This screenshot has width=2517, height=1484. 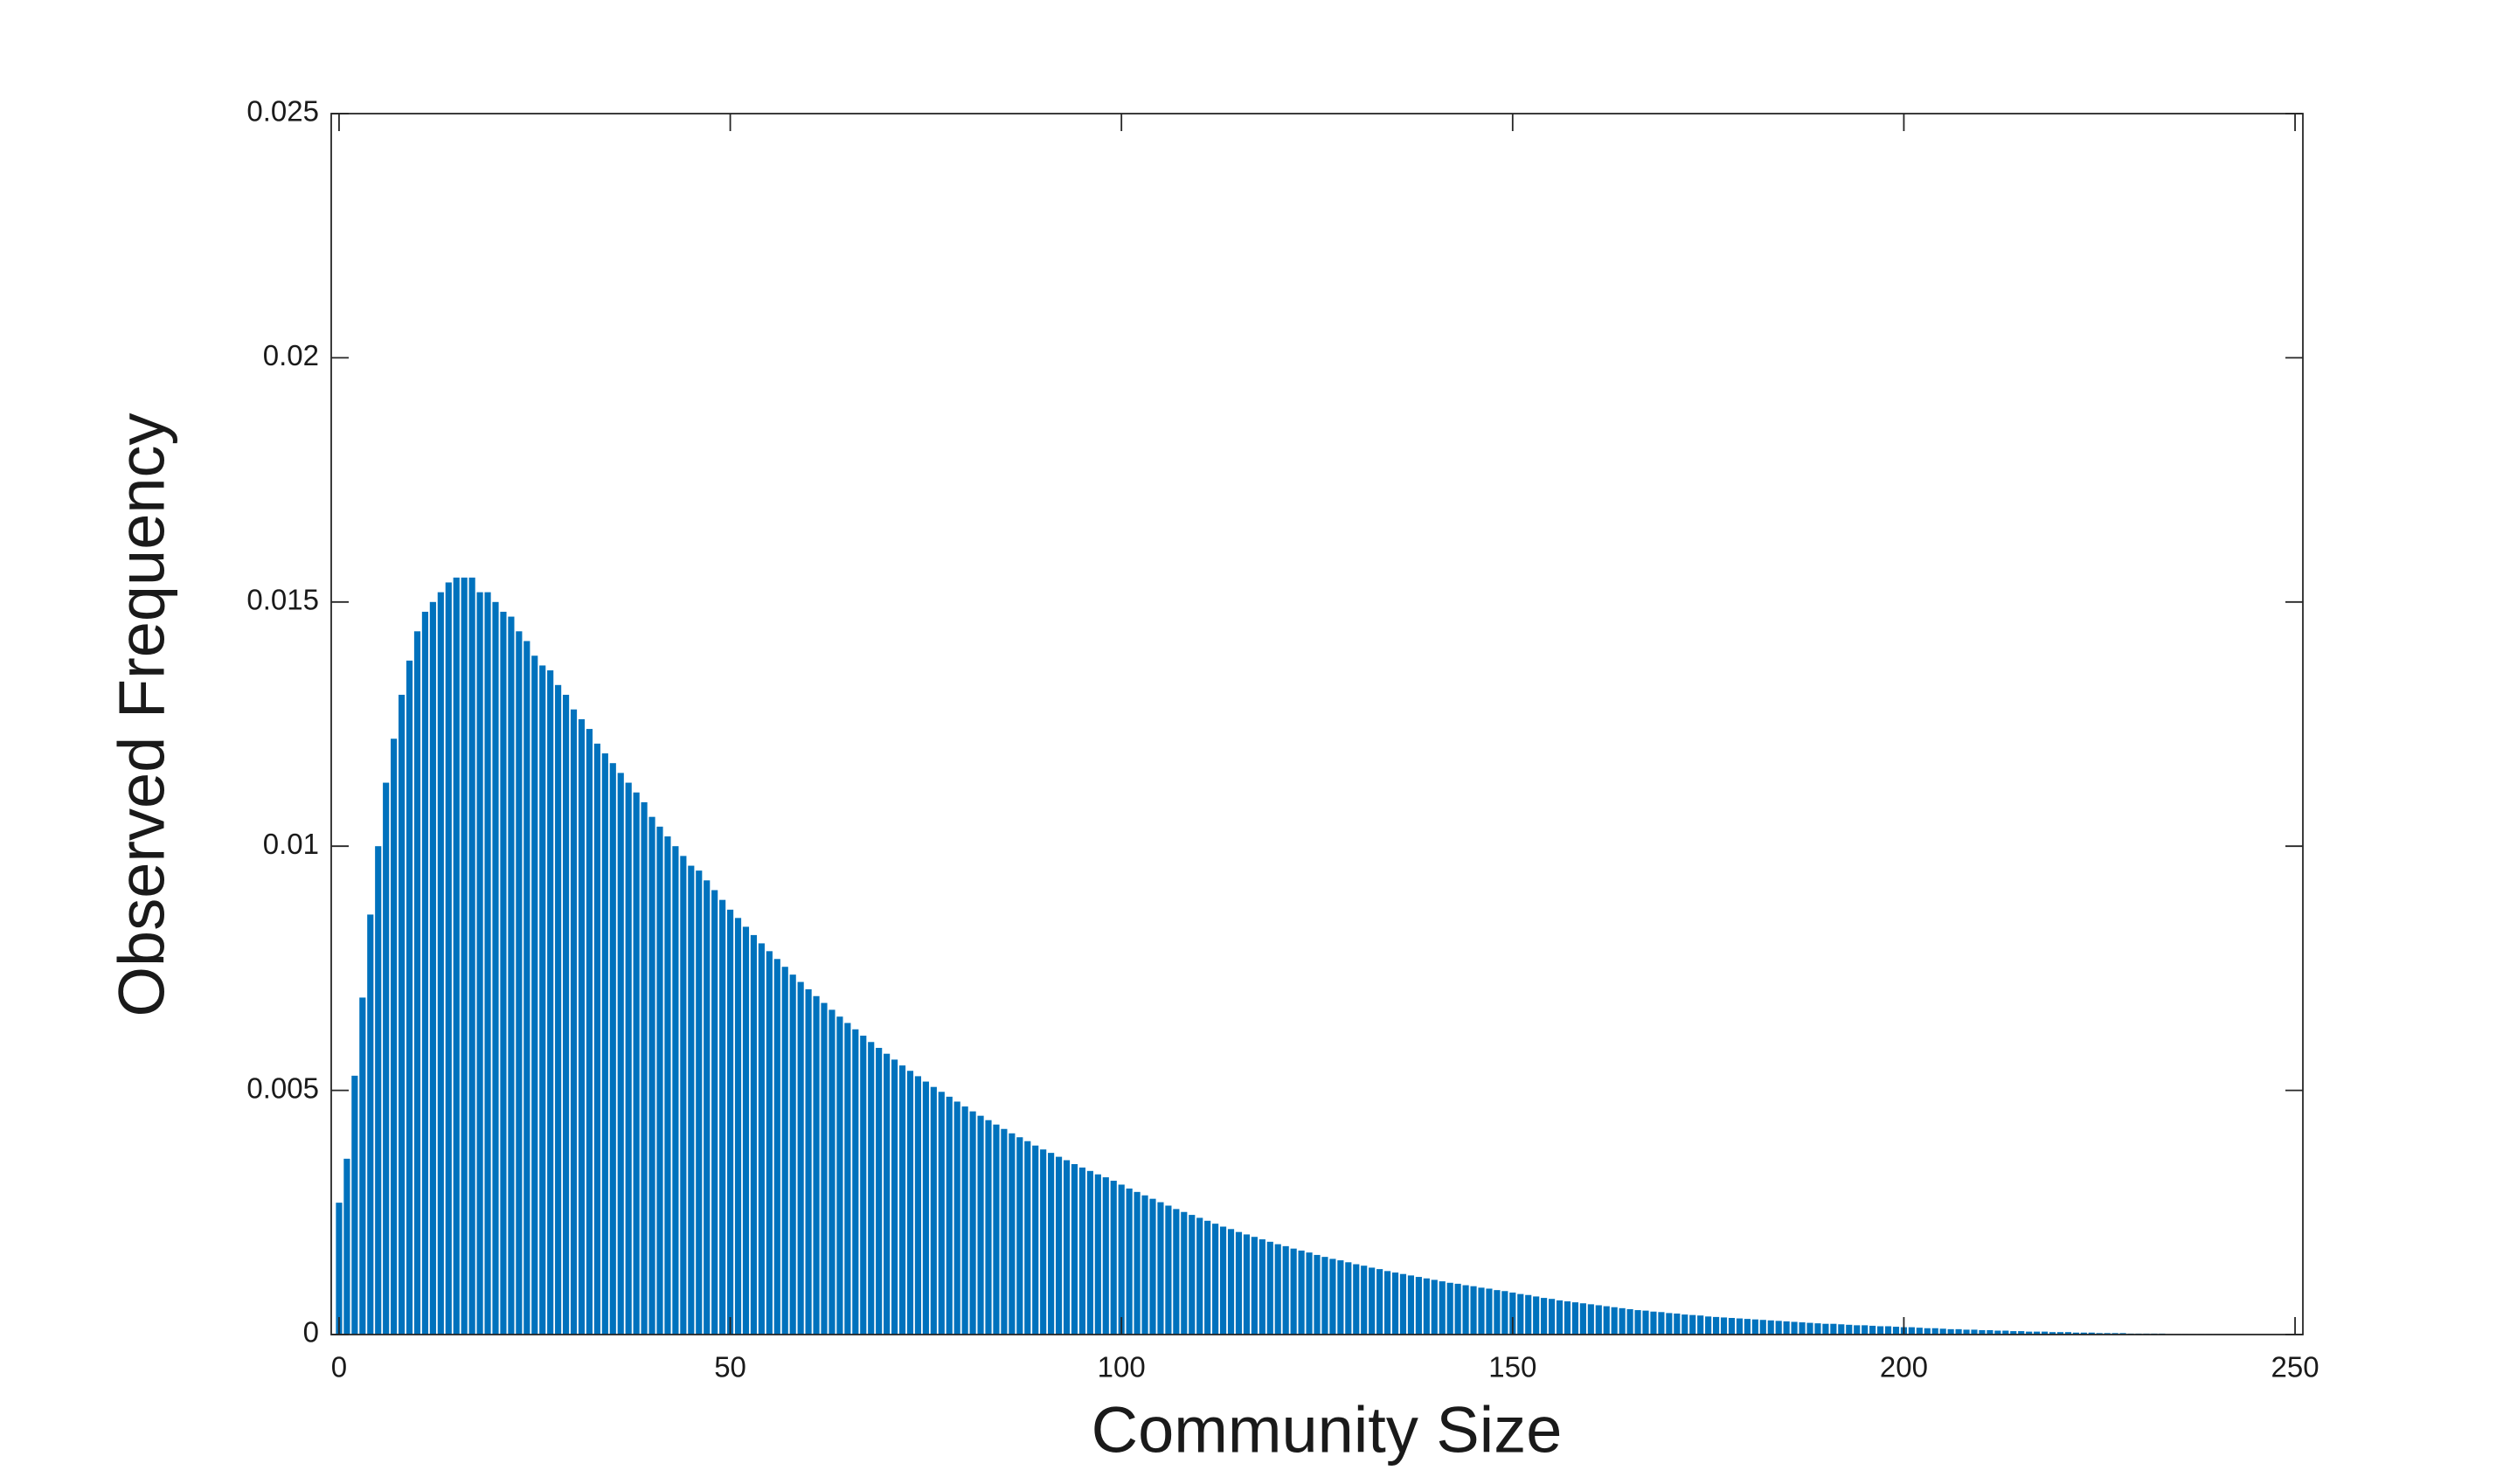 What do you see at coordinates (1512, 1367) in the screenshot?
I see `x-tick-label: 150` at bounding box center [1512, 1367].